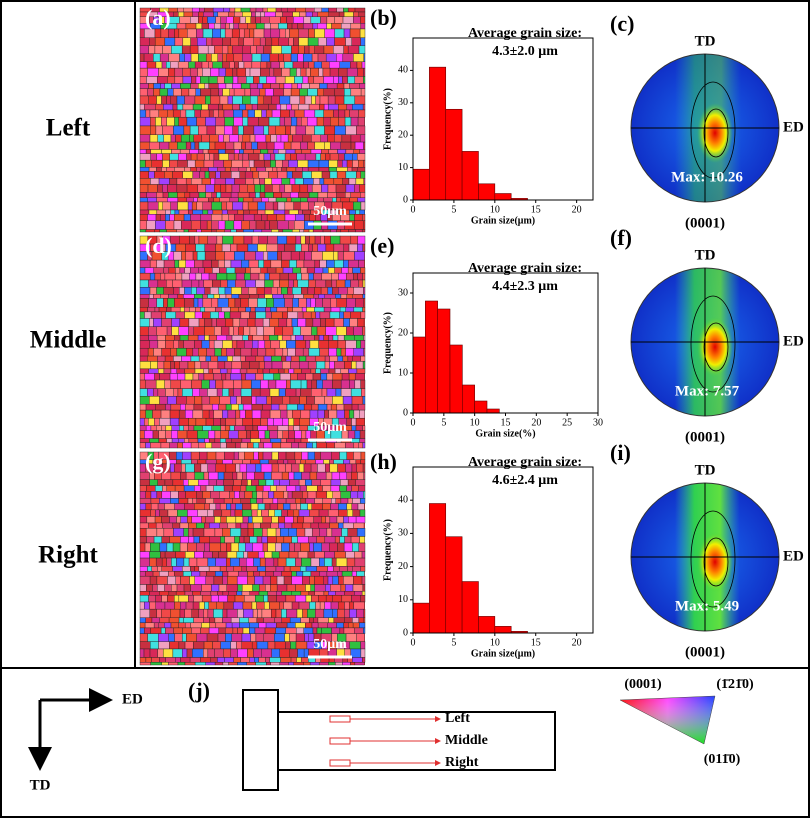 The height and width of the screenshot is (820, 811). What do you see at coordinates (457, 718) in the screenshot?
I see `path-label: Left` at bounding box center [457, 718].